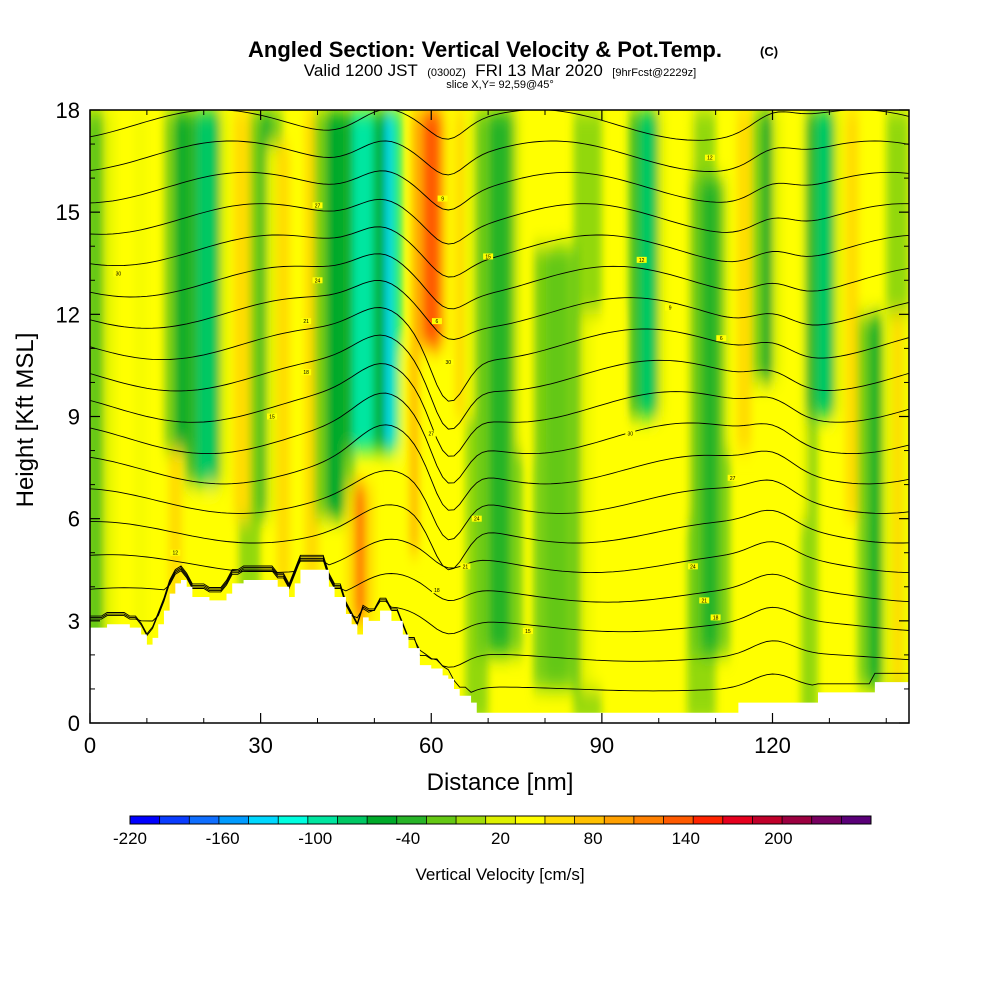 Image resolution: width=1000 pixels, height=1005 pixels. Describe the element at coordinates (778, 838) in the screenshot. I see `colorbar-tick-label: 200` at that location.